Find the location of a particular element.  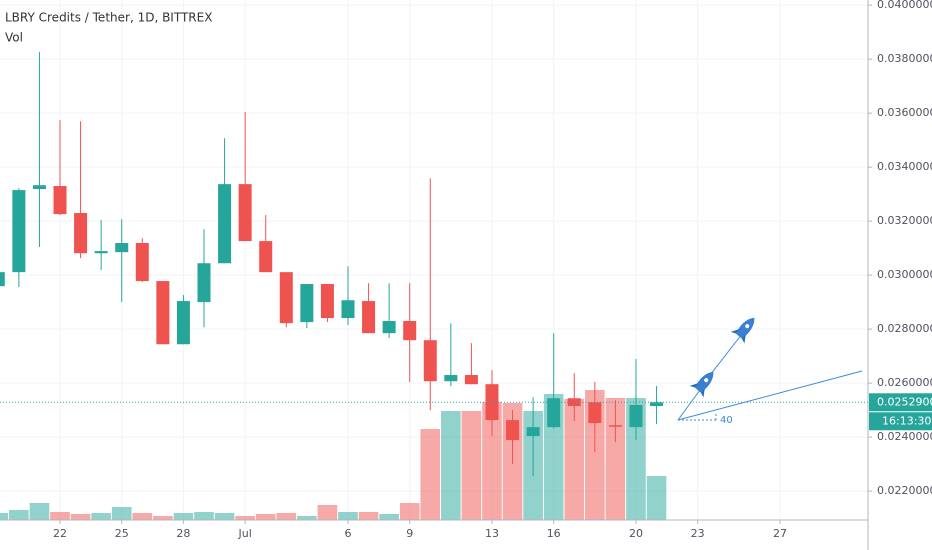

y-tick-label: 0.03400000 is located at coordinates (904, 166).